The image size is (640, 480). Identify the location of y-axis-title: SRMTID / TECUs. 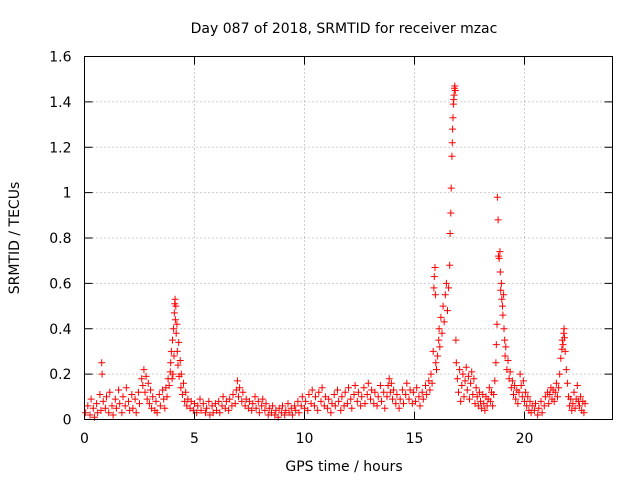
(15, 238).